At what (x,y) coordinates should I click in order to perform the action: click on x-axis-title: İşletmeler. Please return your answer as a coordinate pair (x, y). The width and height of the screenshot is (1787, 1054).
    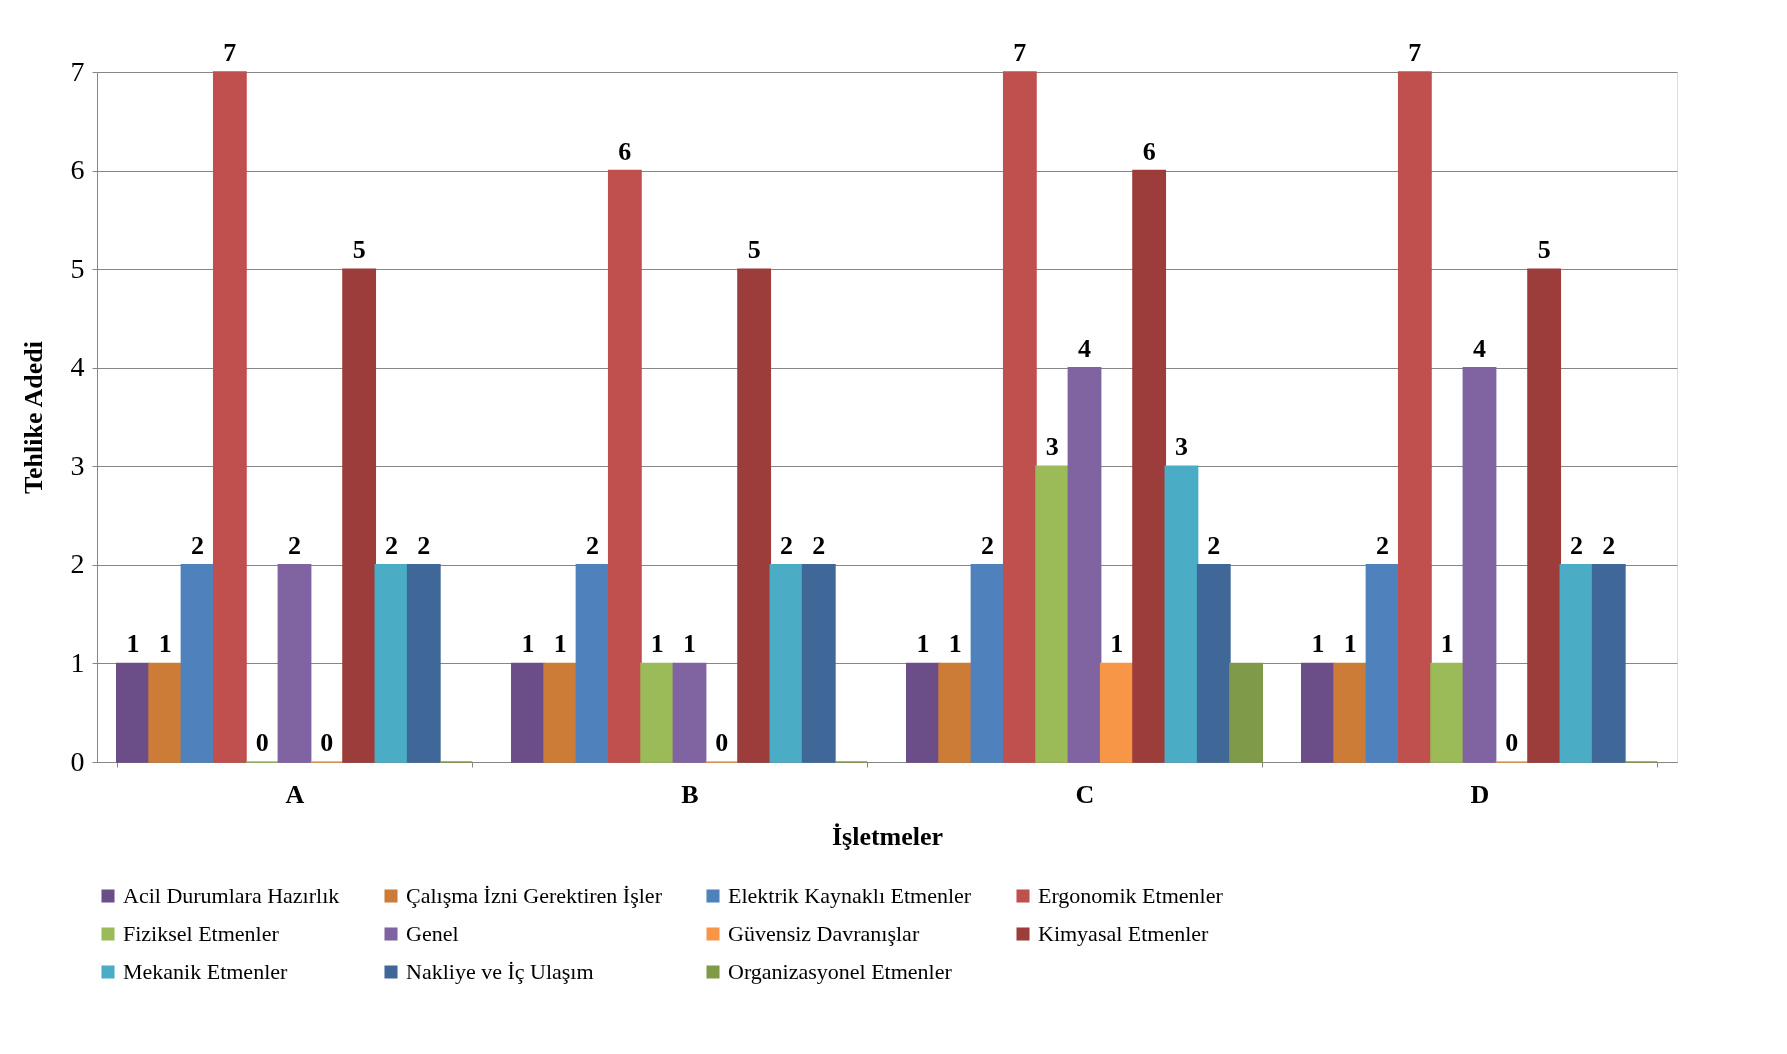
    Looking at the image, I should click on (887, 836).